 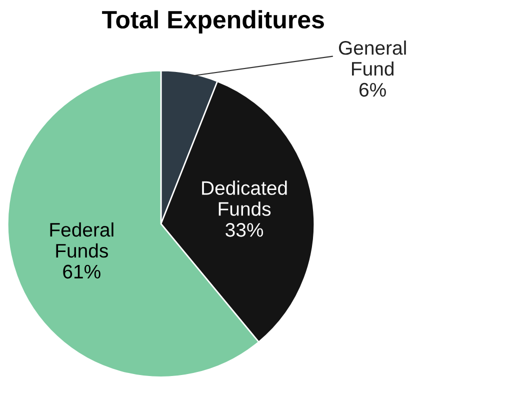 What do you see at coordinates (213, 22) in the screenshot?
I see `chart-title: Total Expenditures` at bounding box center [213, 22].